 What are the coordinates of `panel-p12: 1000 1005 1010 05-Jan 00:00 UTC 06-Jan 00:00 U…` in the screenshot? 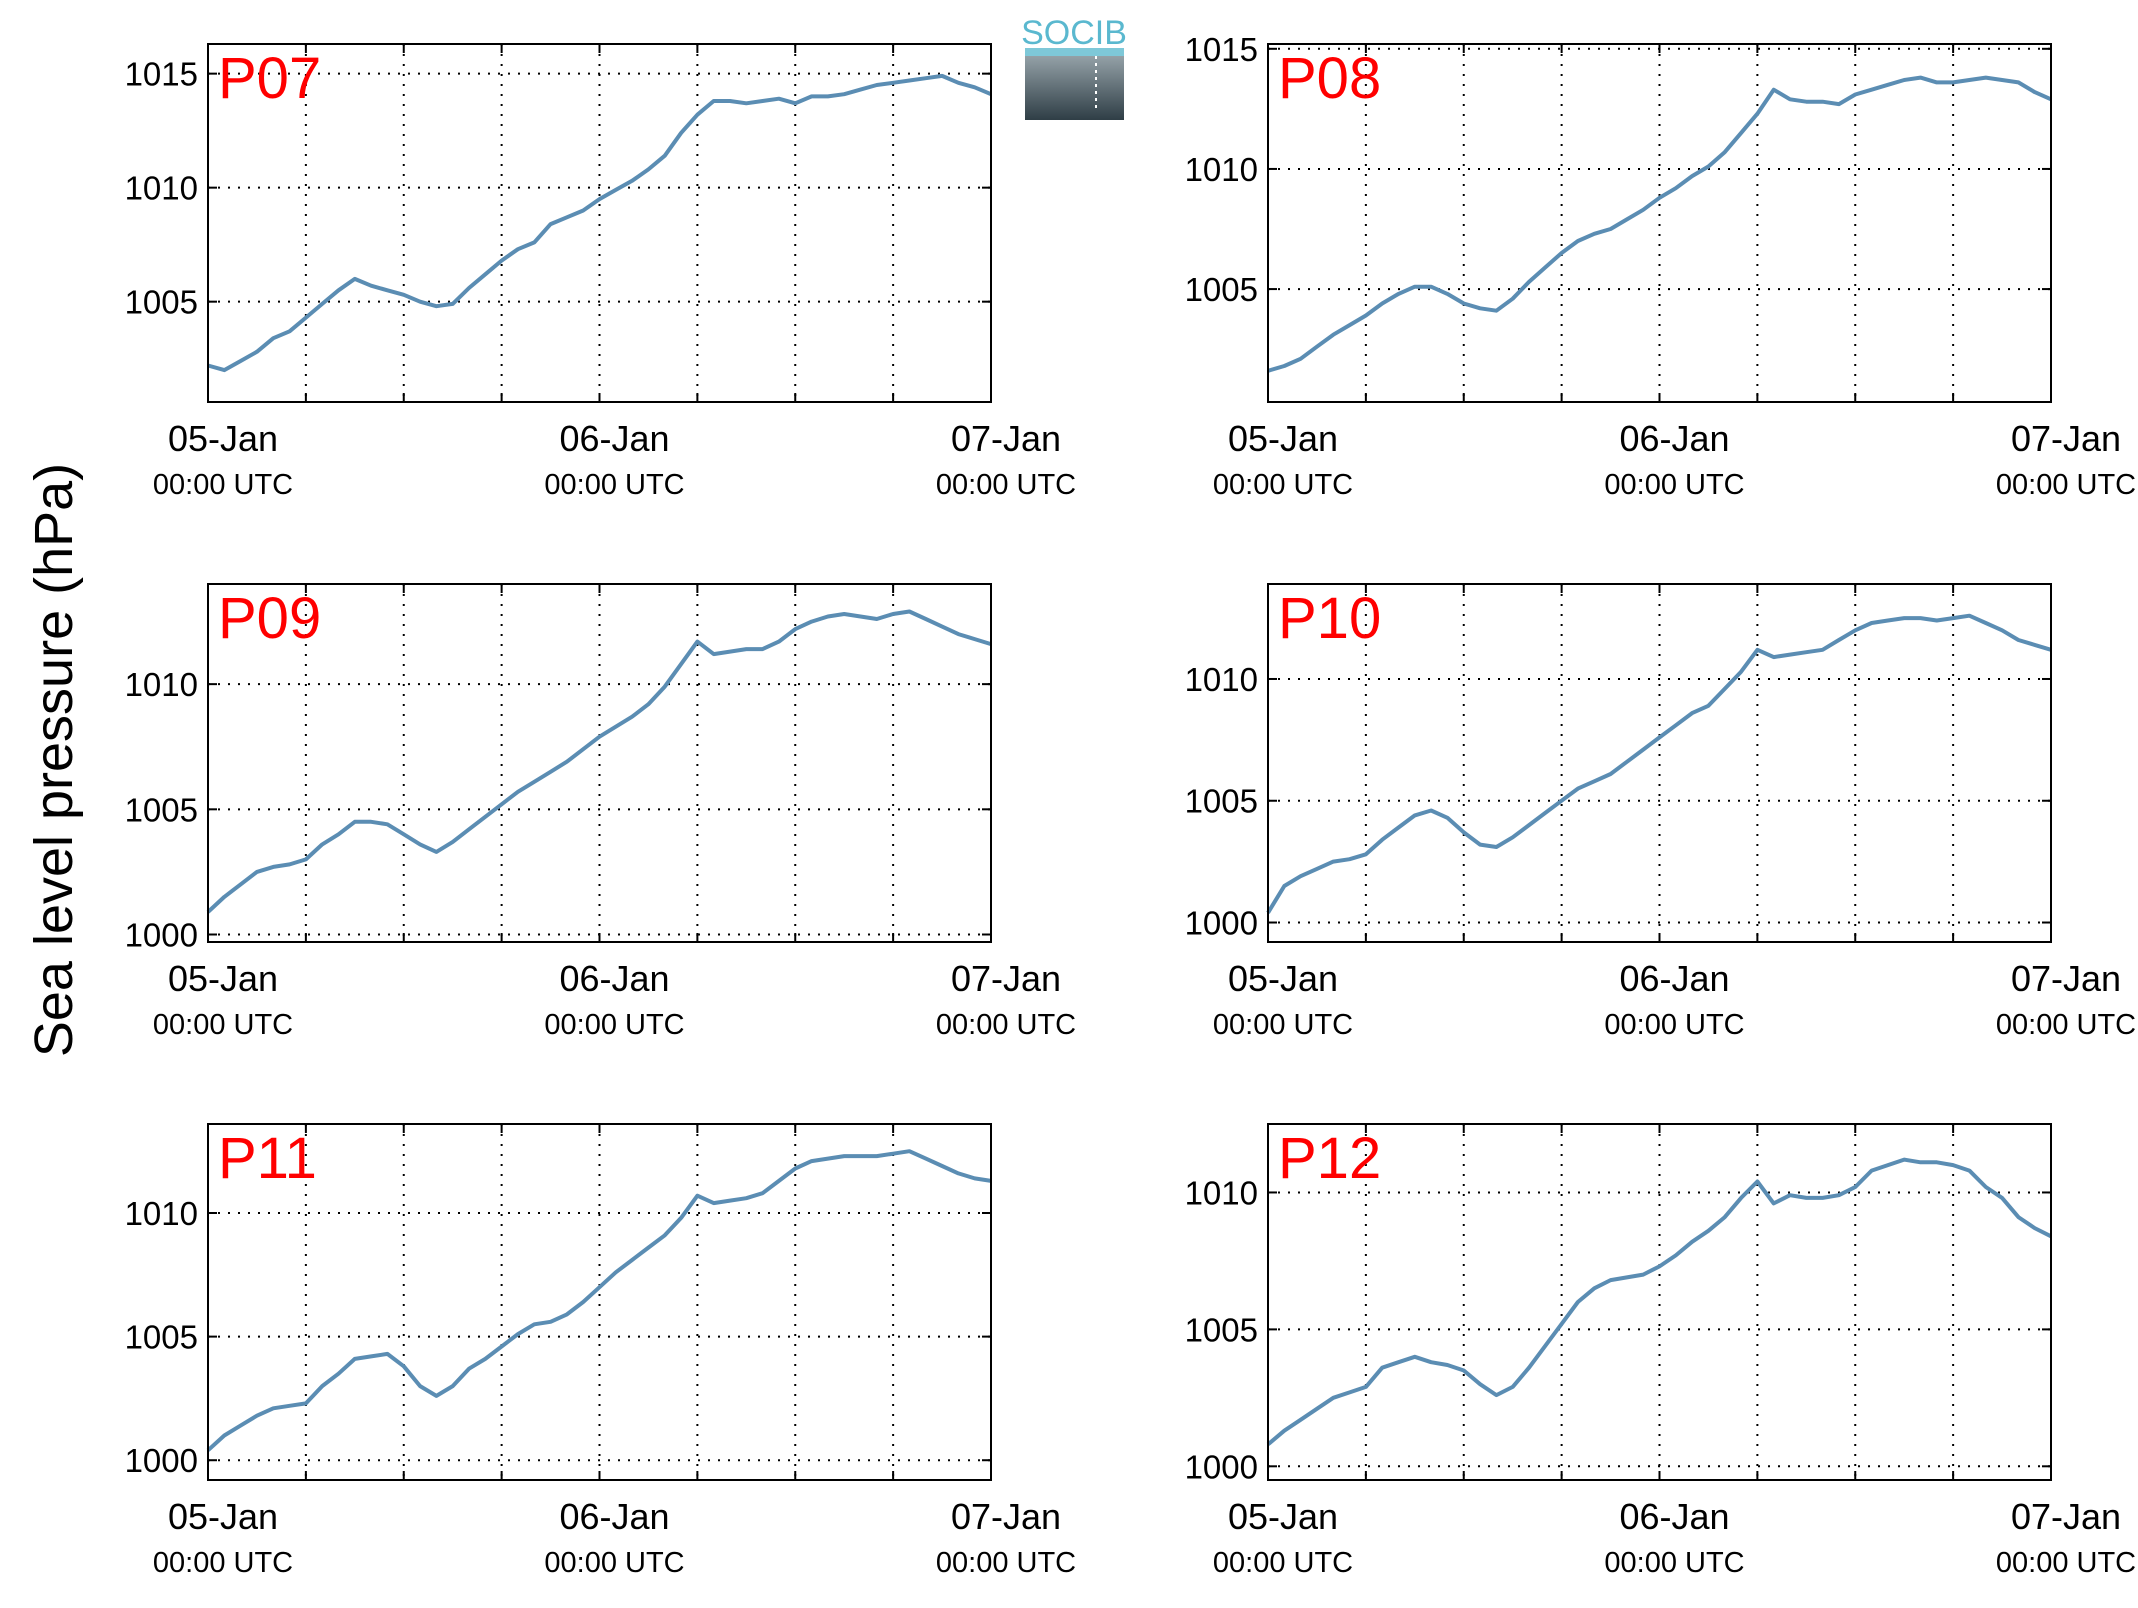 It's located at (1660, 1351).